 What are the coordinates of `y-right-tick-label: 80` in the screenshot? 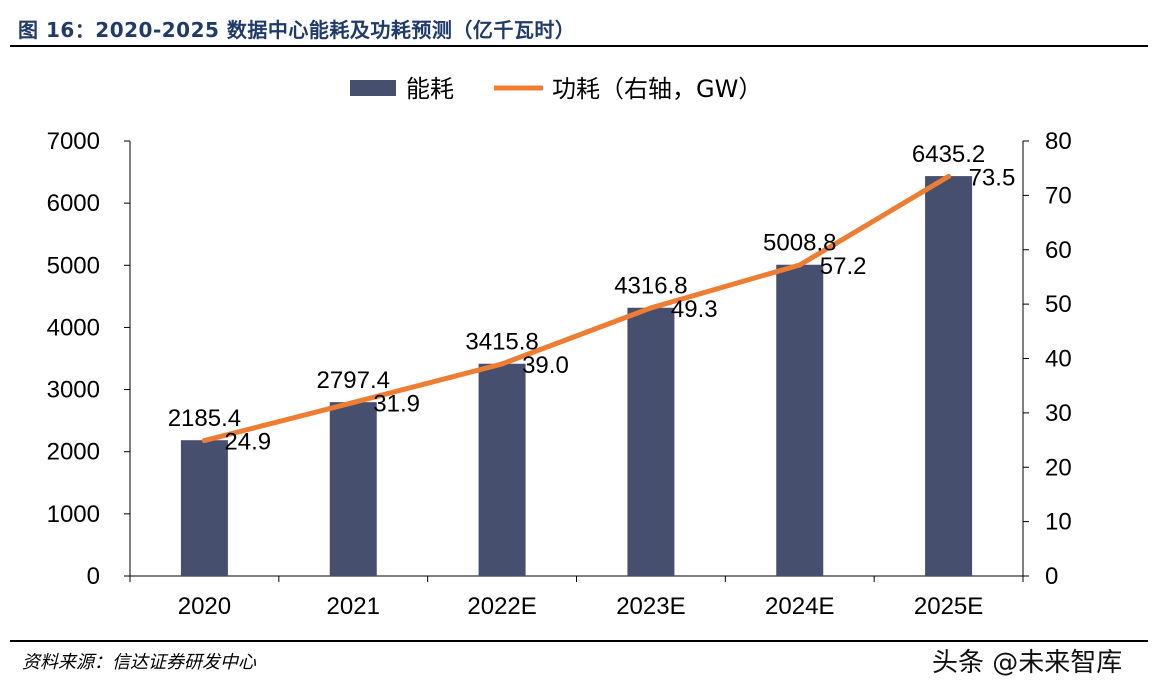 It's located at (1058, 141).